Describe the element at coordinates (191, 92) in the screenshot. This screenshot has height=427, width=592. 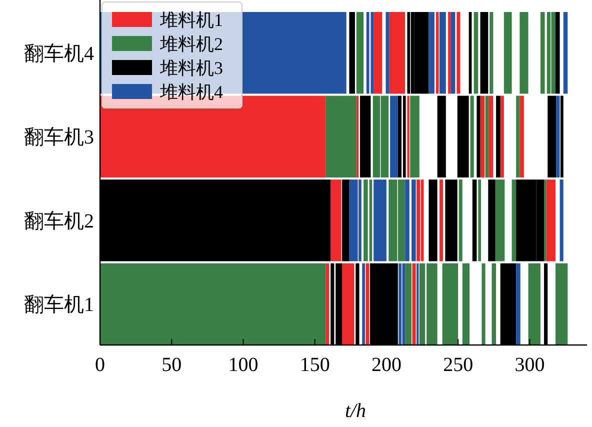
I see `legend-label: 堆料机4` at that location.